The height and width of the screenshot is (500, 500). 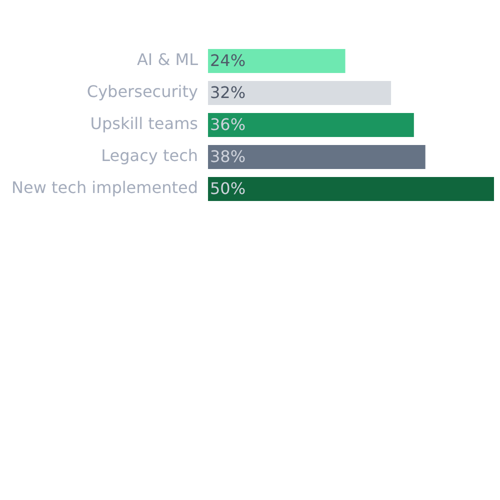 I want to click on y-tick-label: Legacy tech, so click(x=149, y=156).